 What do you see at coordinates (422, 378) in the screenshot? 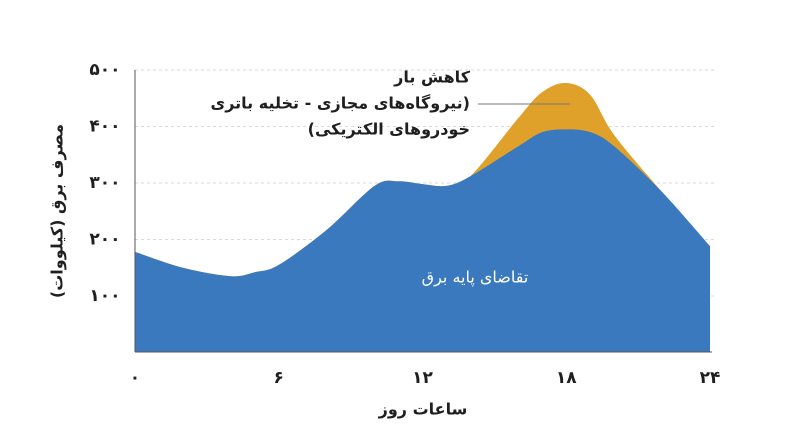
I see `x-tick-label: ۱۲` at bounding box center [422, 378].